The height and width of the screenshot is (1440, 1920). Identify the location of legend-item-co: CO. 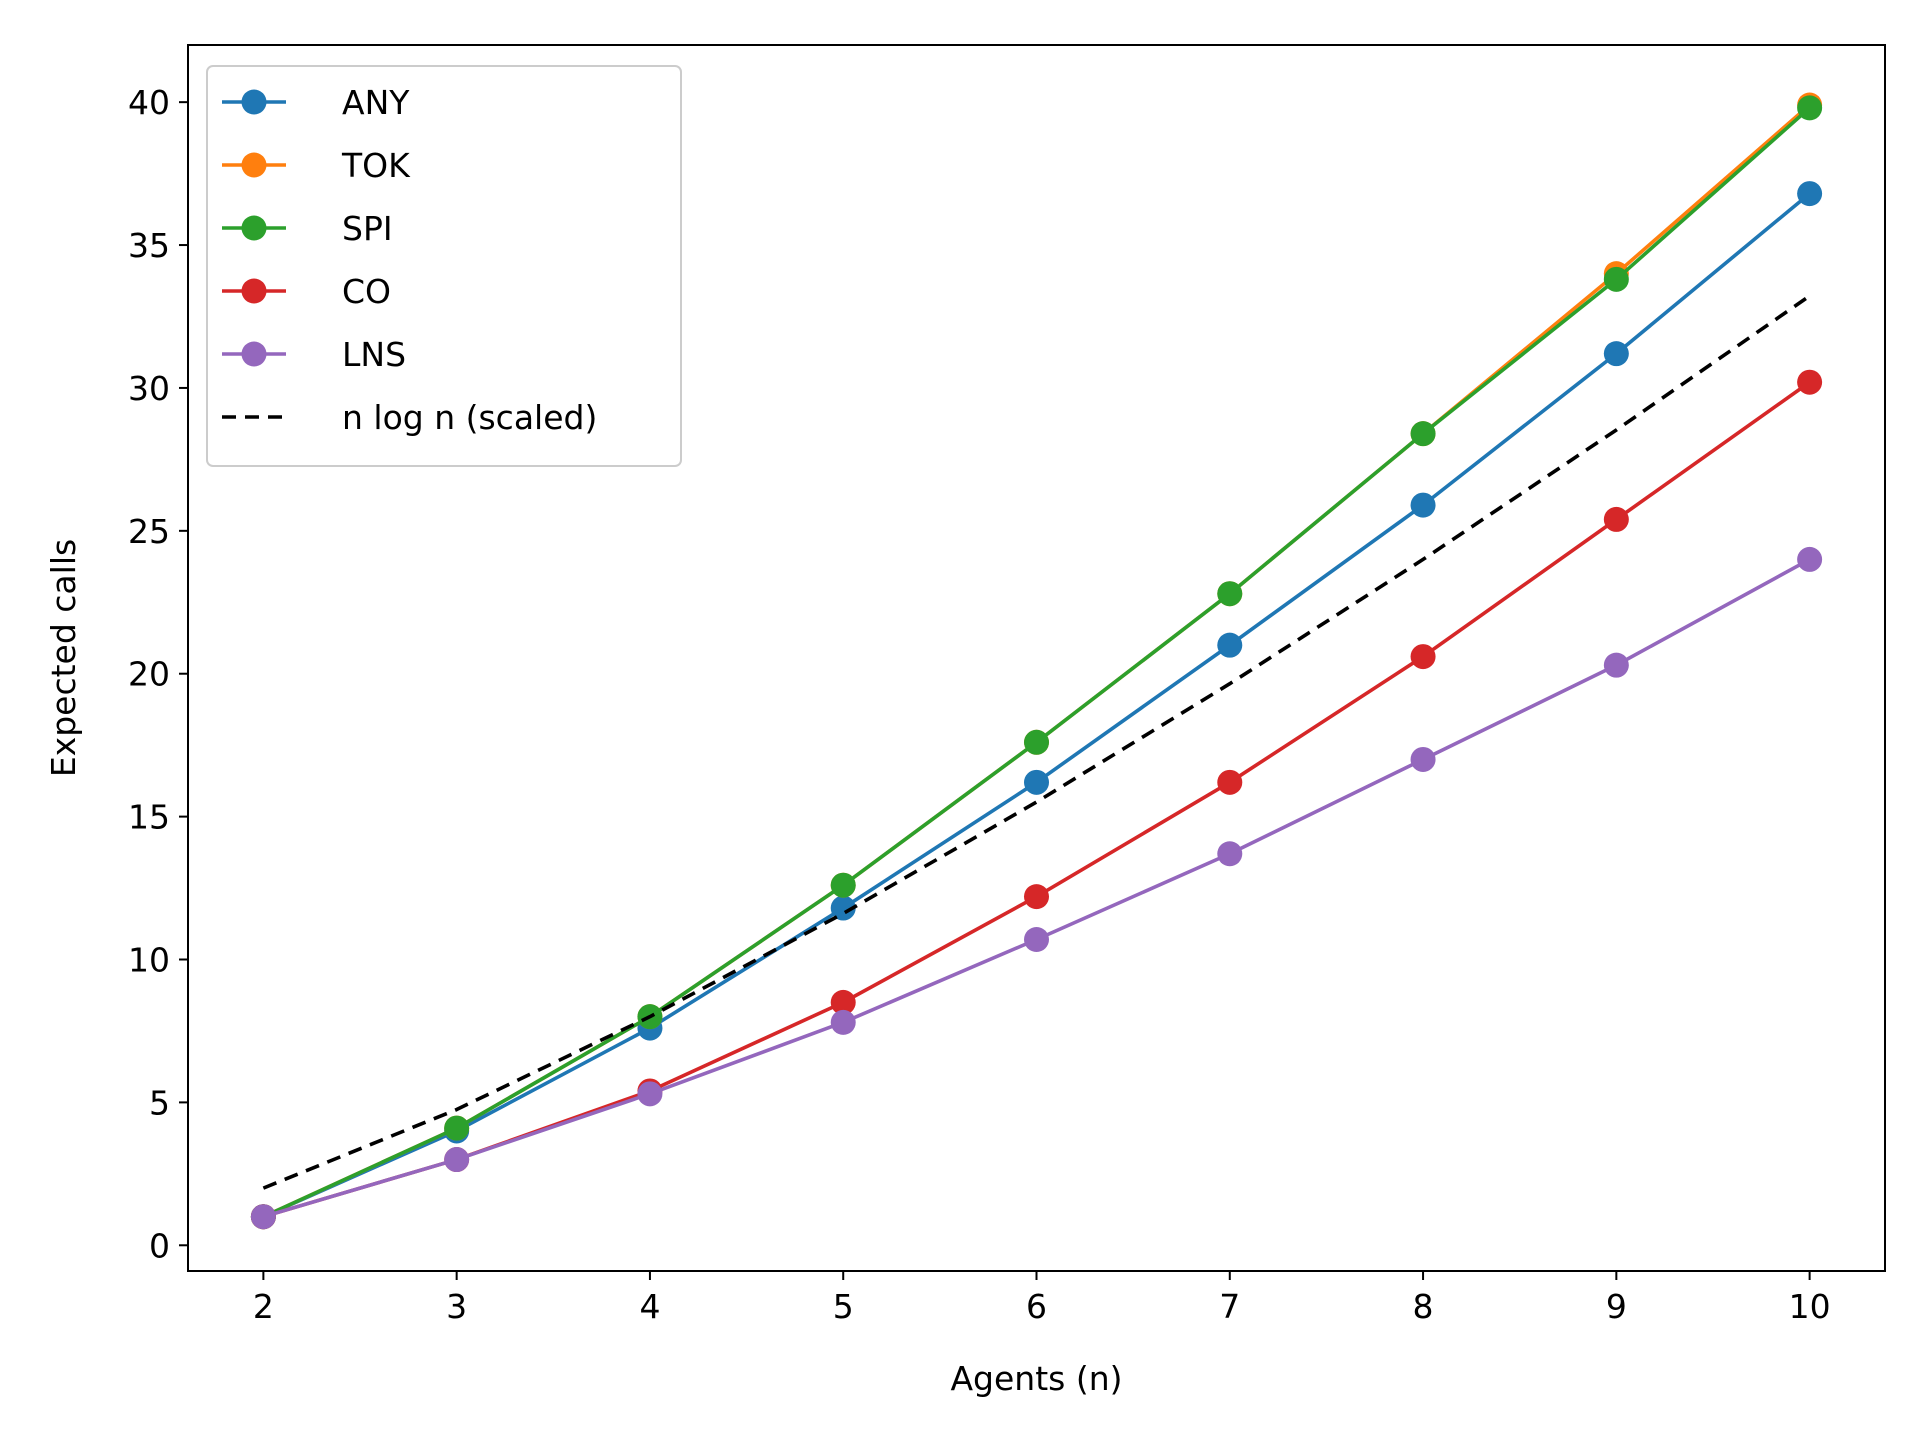
(306, 291).